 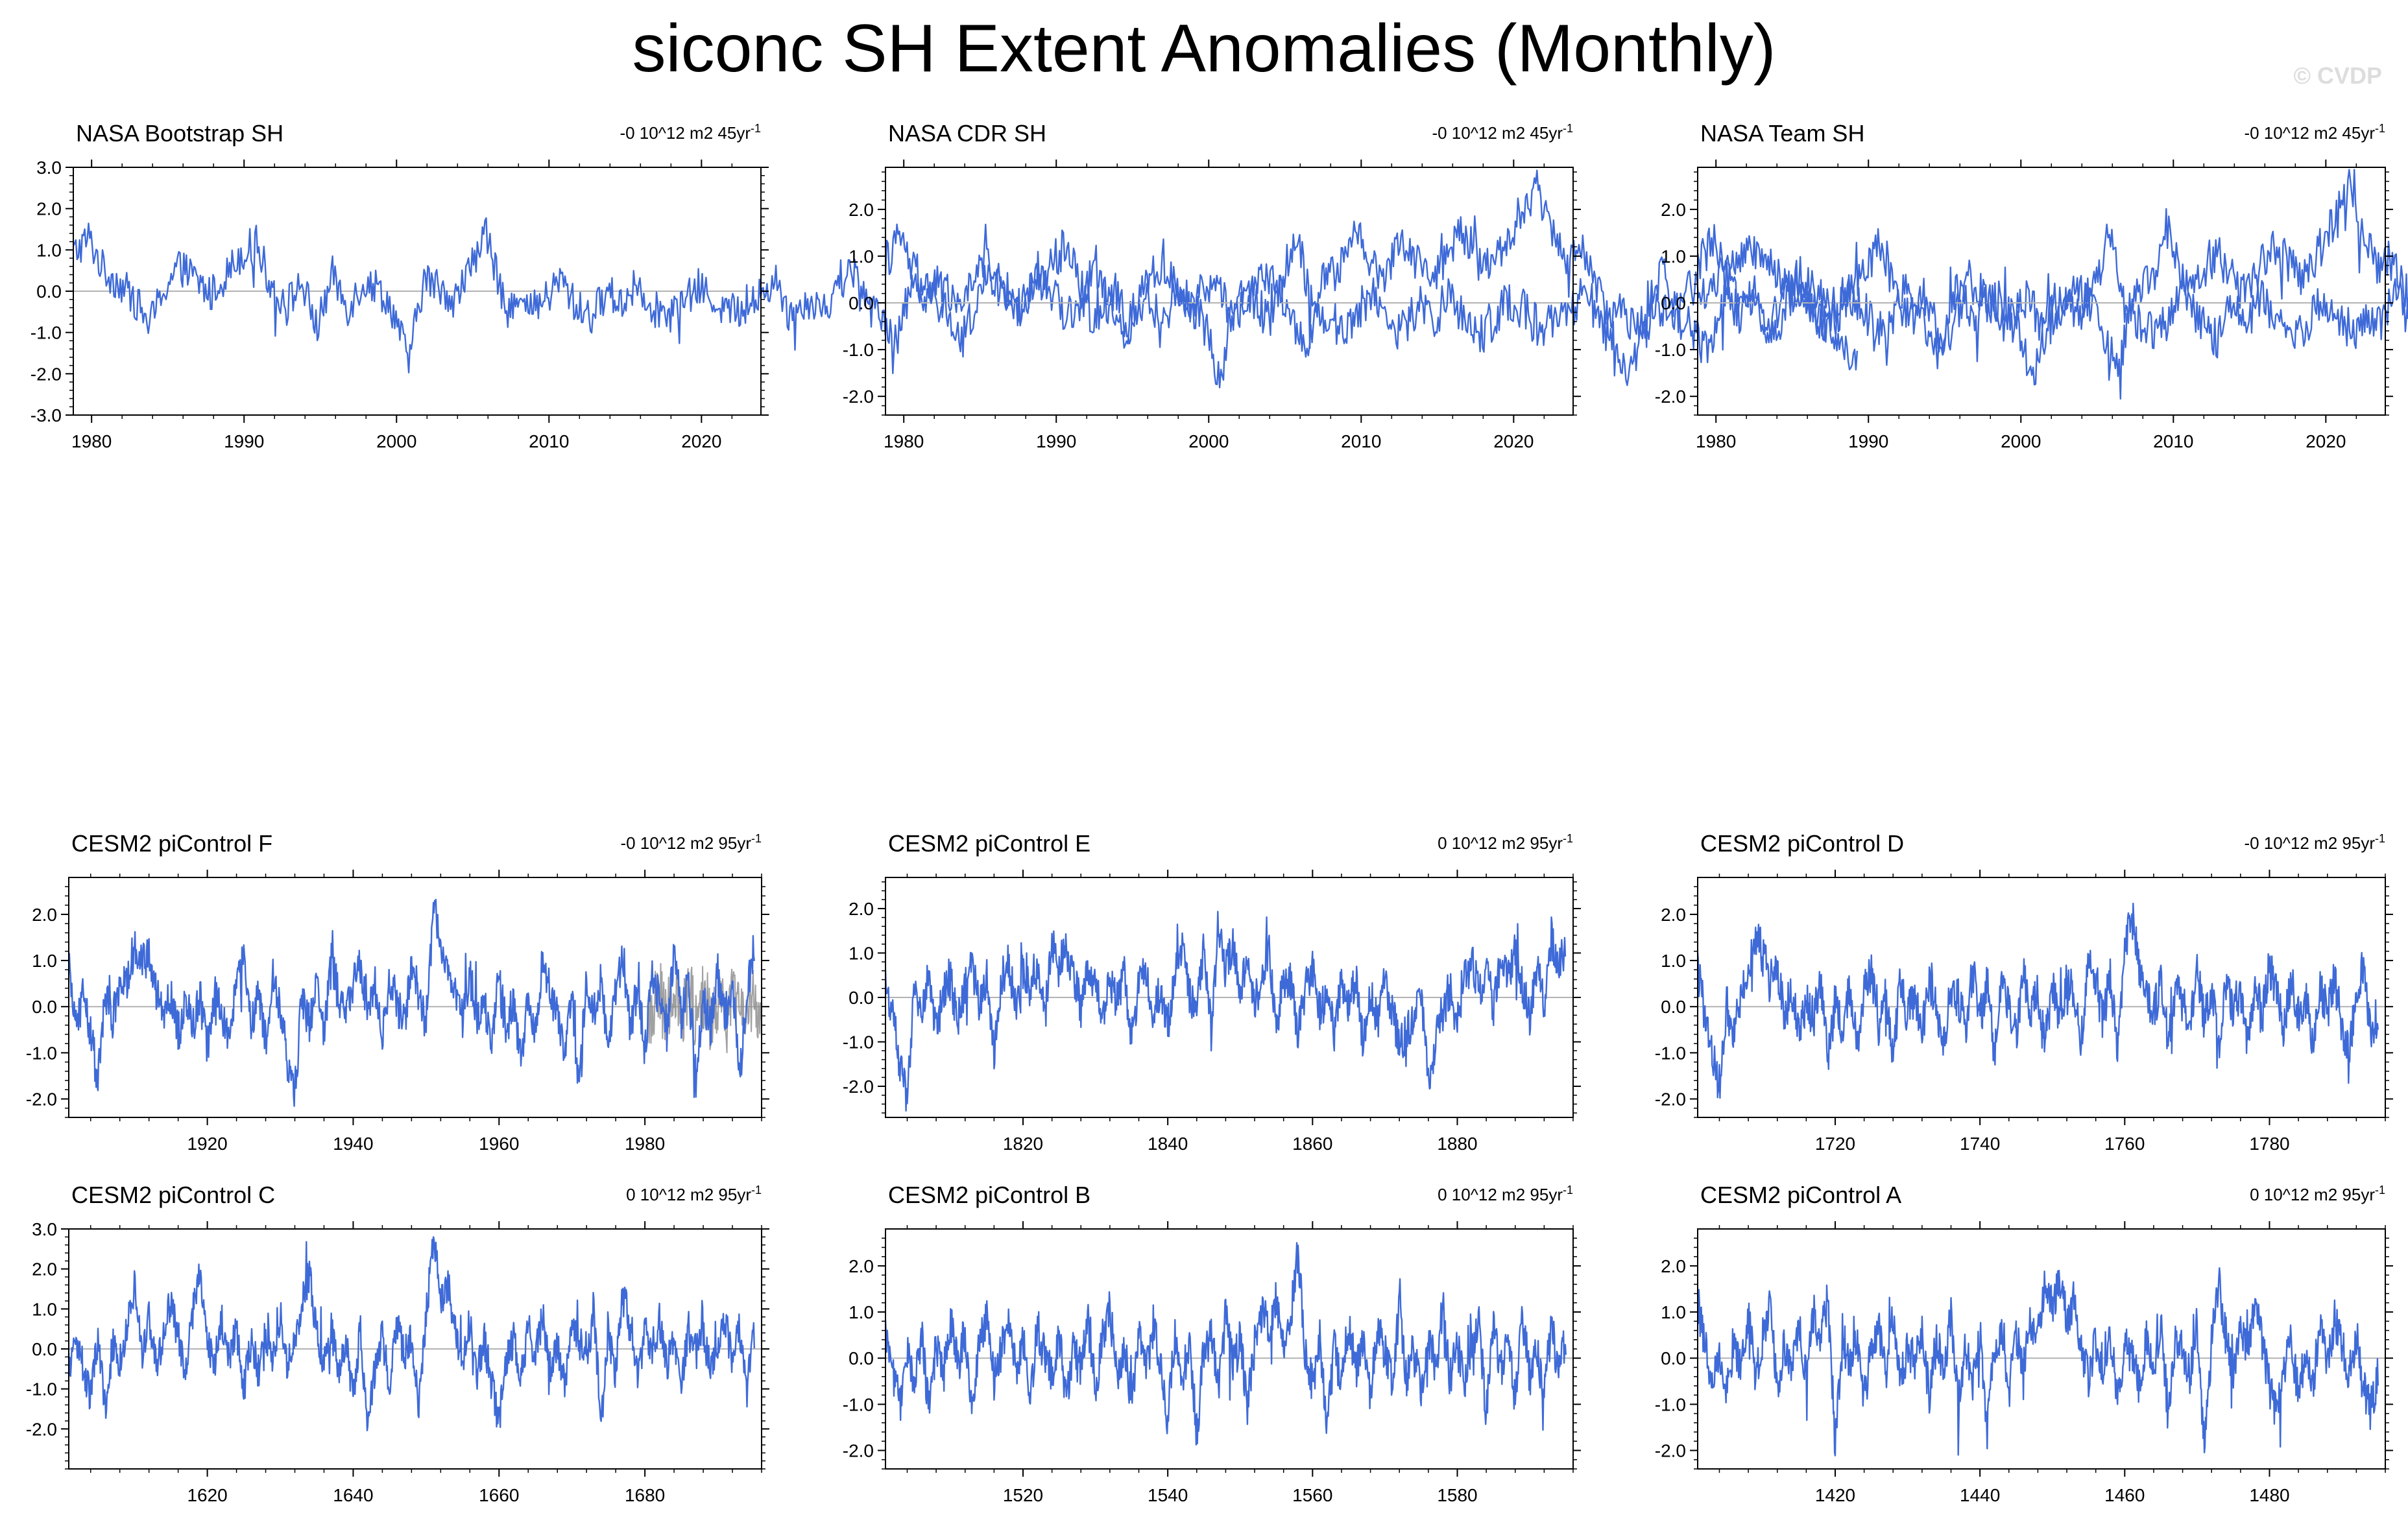 I want to click on x-tick-label: 1620, so click(x=207, y=1495).